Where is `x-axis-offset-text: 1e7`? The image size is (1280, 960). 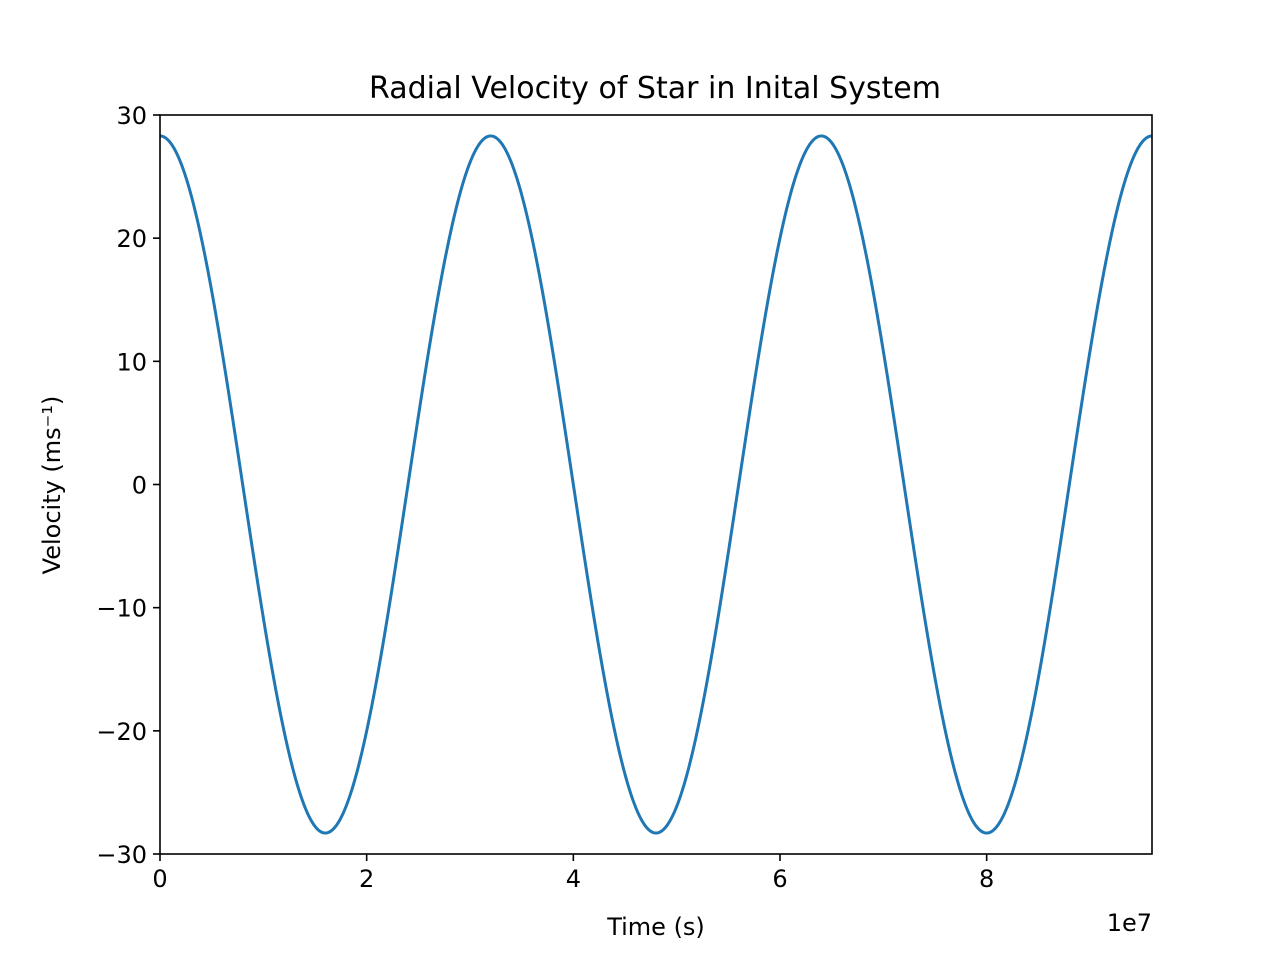 x-axis-offset-text: 1e7 is located at coordinates (1129, 923).